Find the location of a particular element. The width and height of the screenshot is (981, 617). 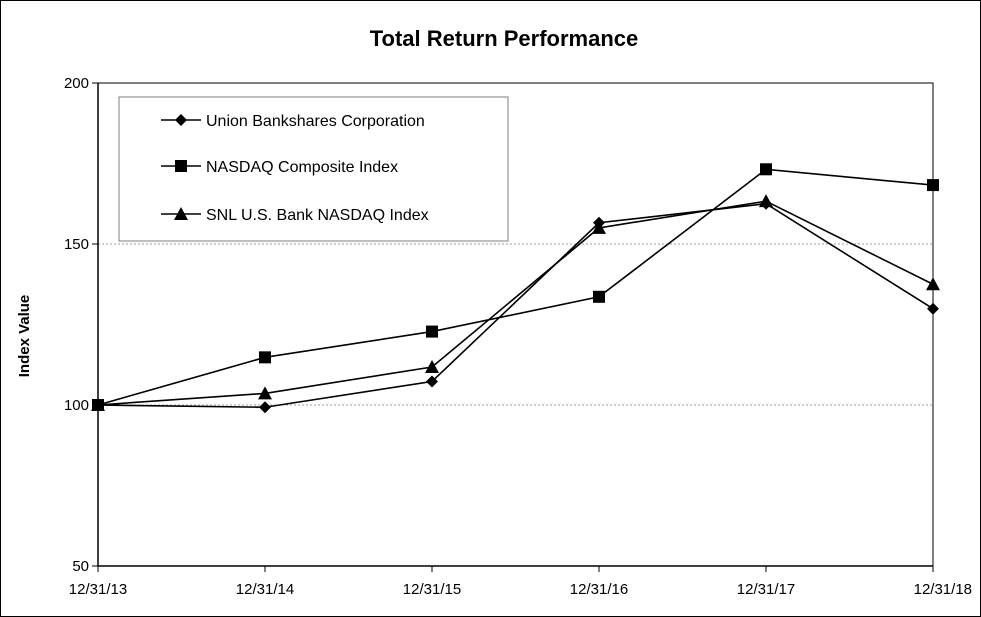

y-axis-label: Index Value is located at coordinates (24, 336).